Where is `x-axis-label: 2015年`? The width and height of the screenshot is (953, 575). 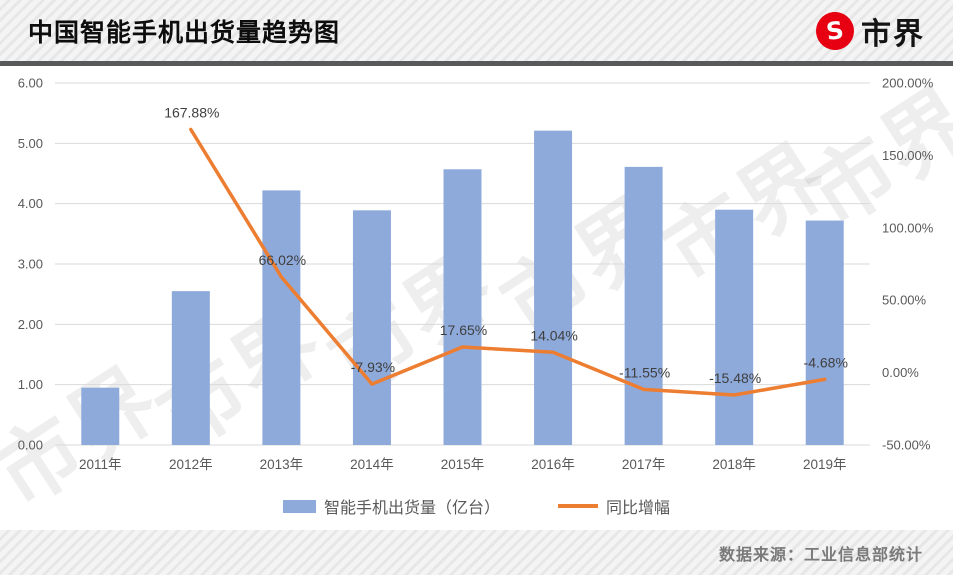
x-axis-label: 2015年 is located at coordinates (463, 464).